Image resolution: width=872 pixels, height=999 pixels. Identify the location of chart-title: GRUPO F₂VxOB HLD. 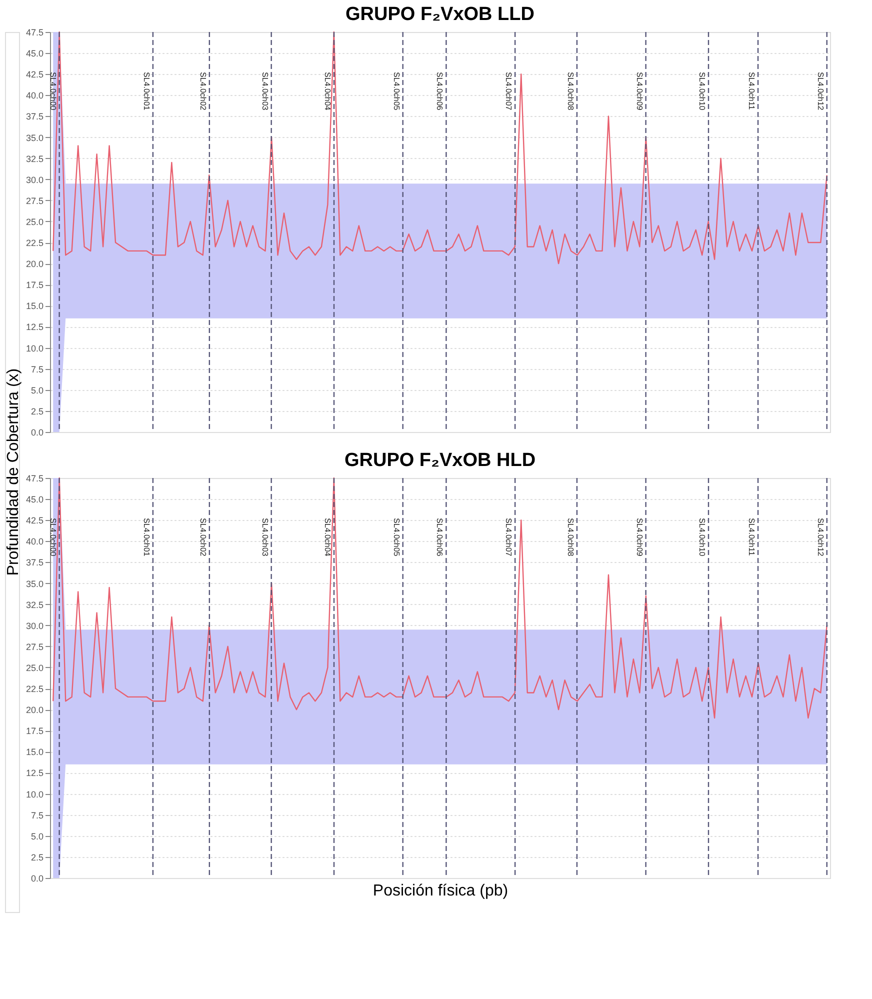
(440, 460).